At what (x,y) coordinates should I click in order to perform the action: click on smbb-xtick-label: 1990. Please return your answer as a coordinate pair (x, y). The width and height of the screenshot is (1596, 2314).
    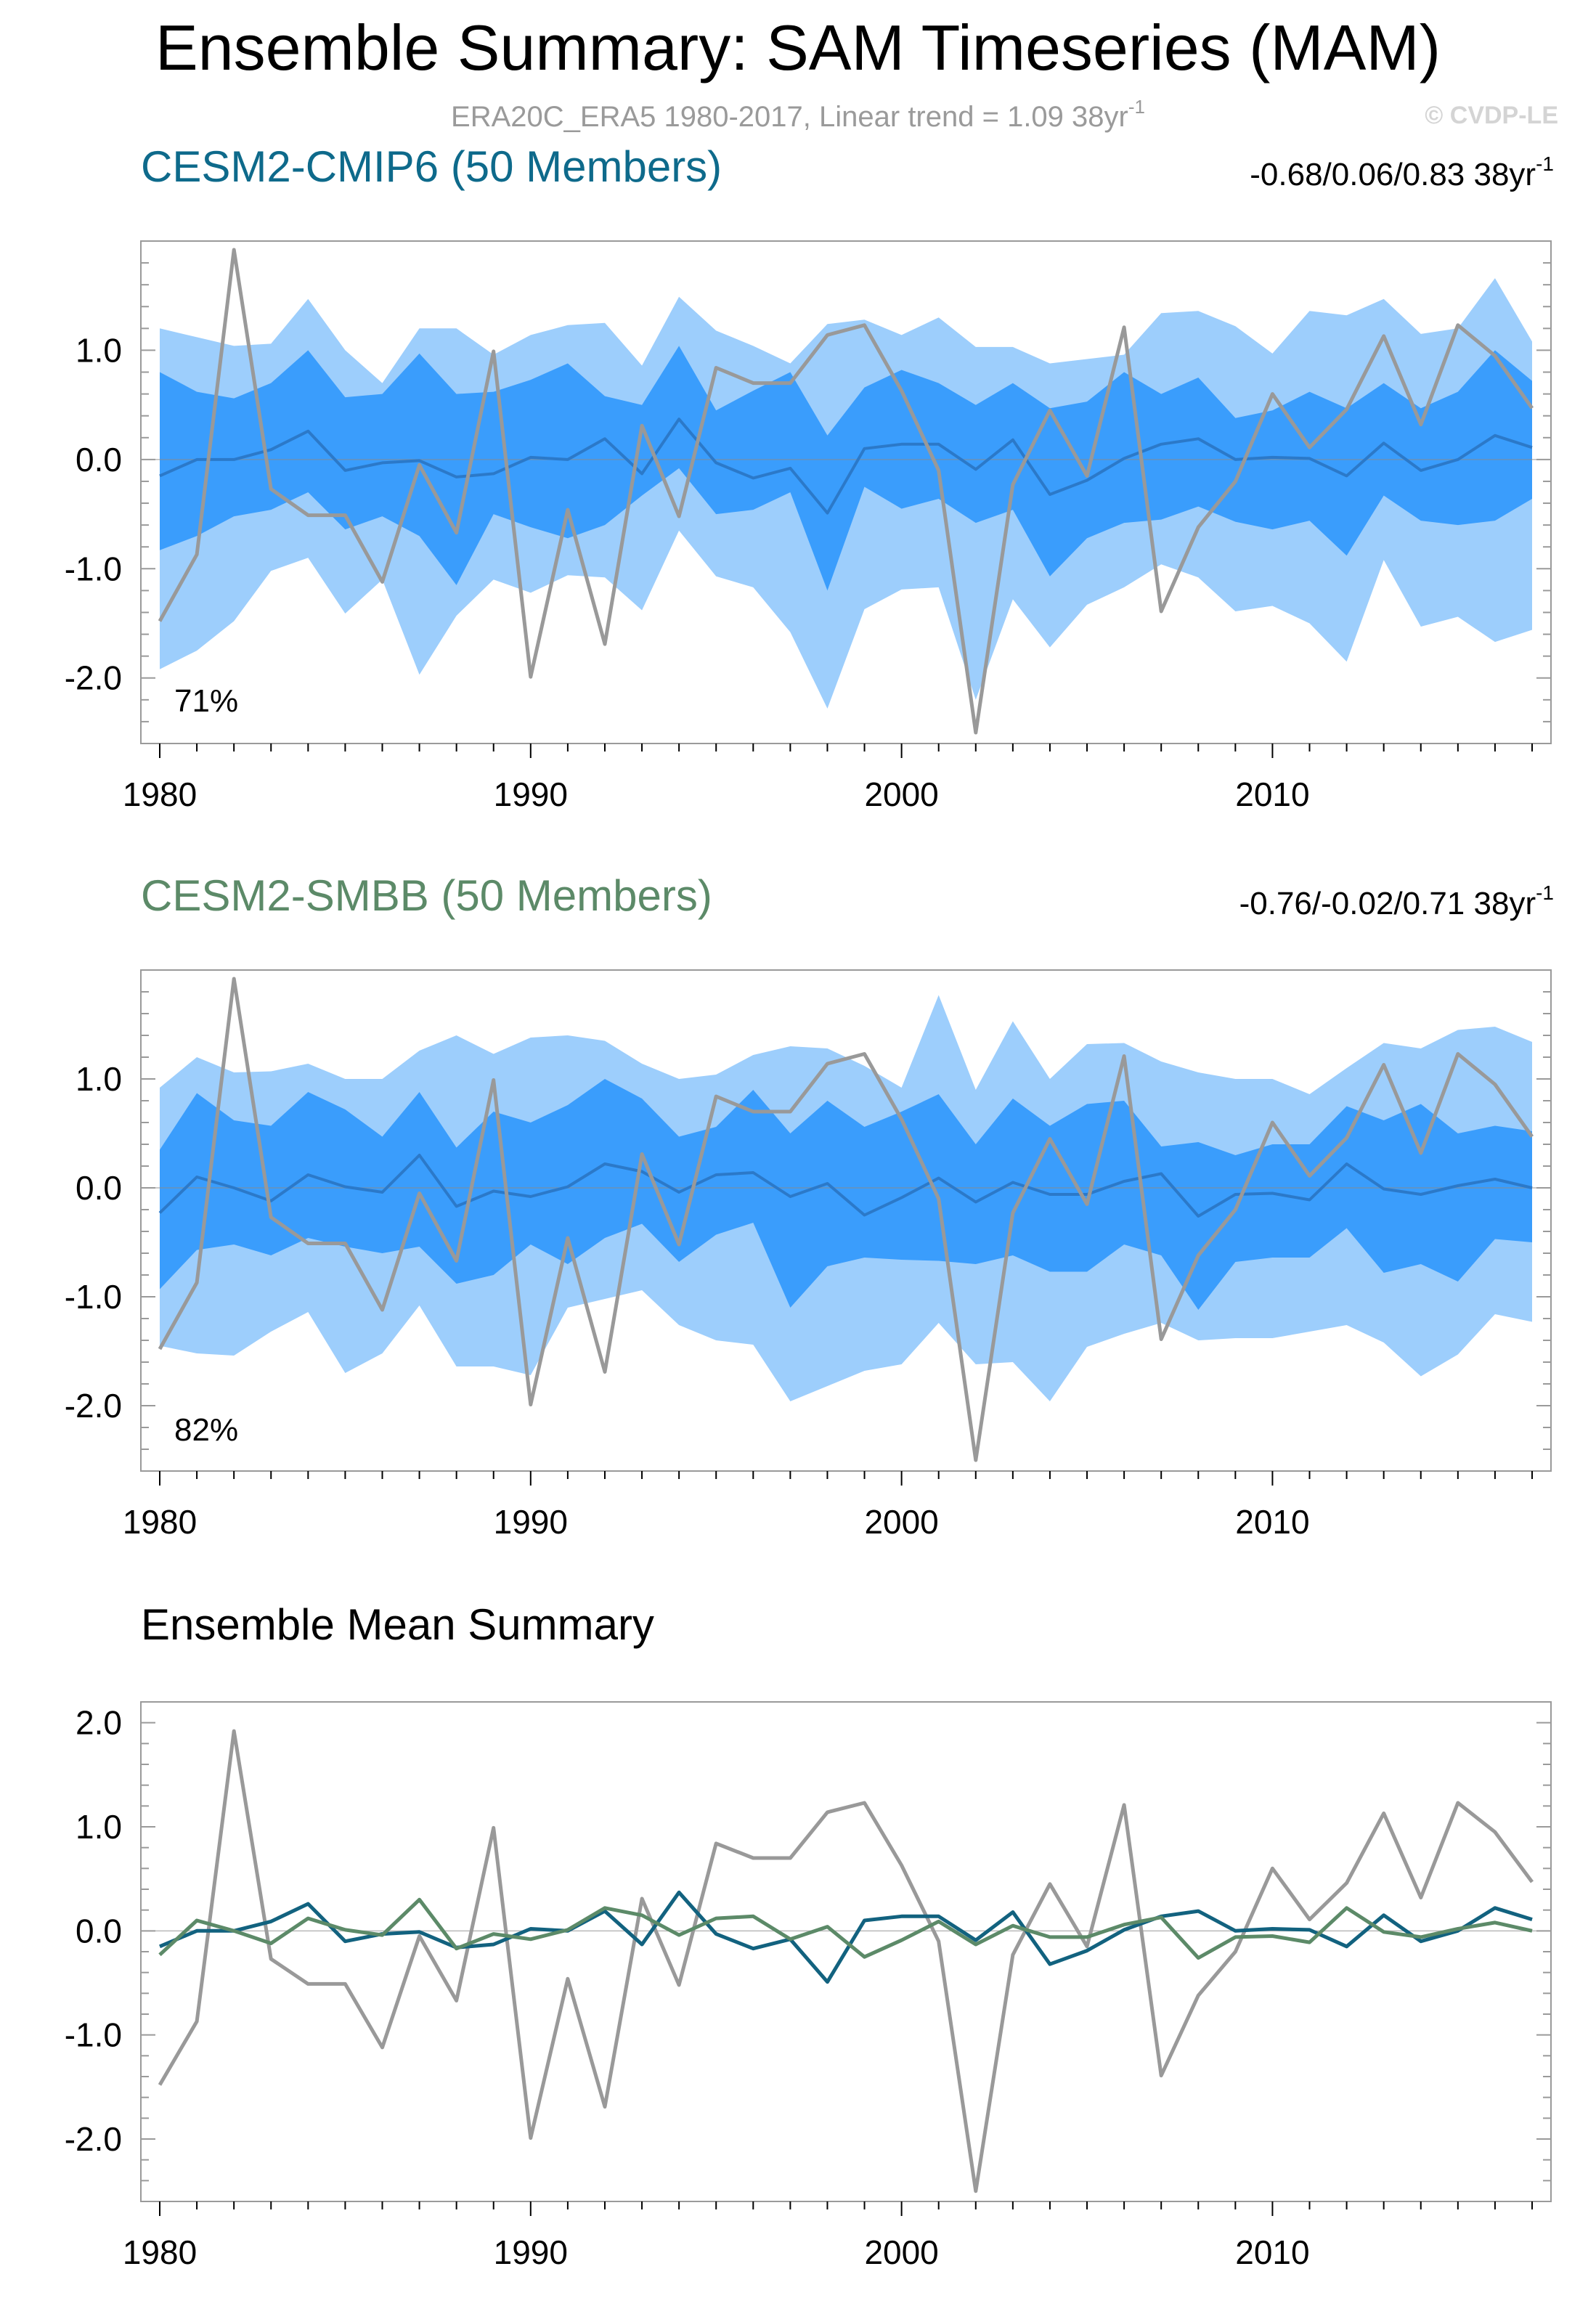
    Looking at the image, I should click on (531, 1522).